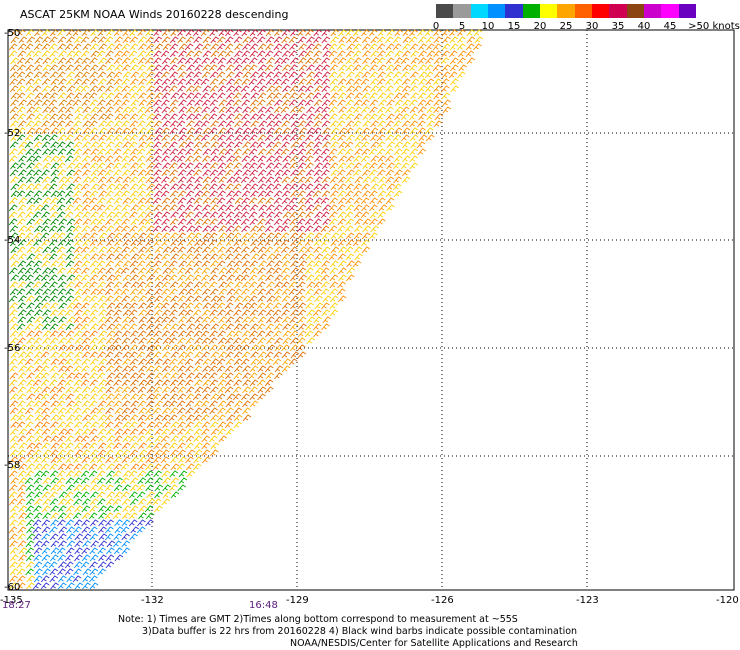  Describe the element at coordinates (587, 600) in the screenshot. I see `lon-label: -123` at that location.